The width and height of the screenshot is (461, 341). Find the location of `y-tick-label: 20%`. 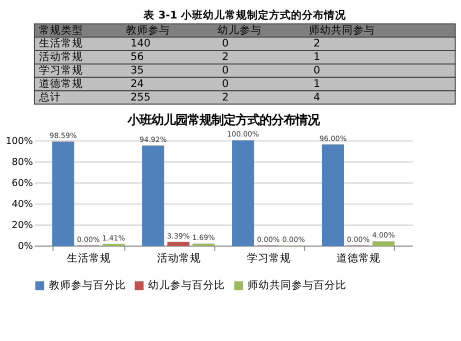

y-tick-label: 20% is located at coordinates (22, 225).